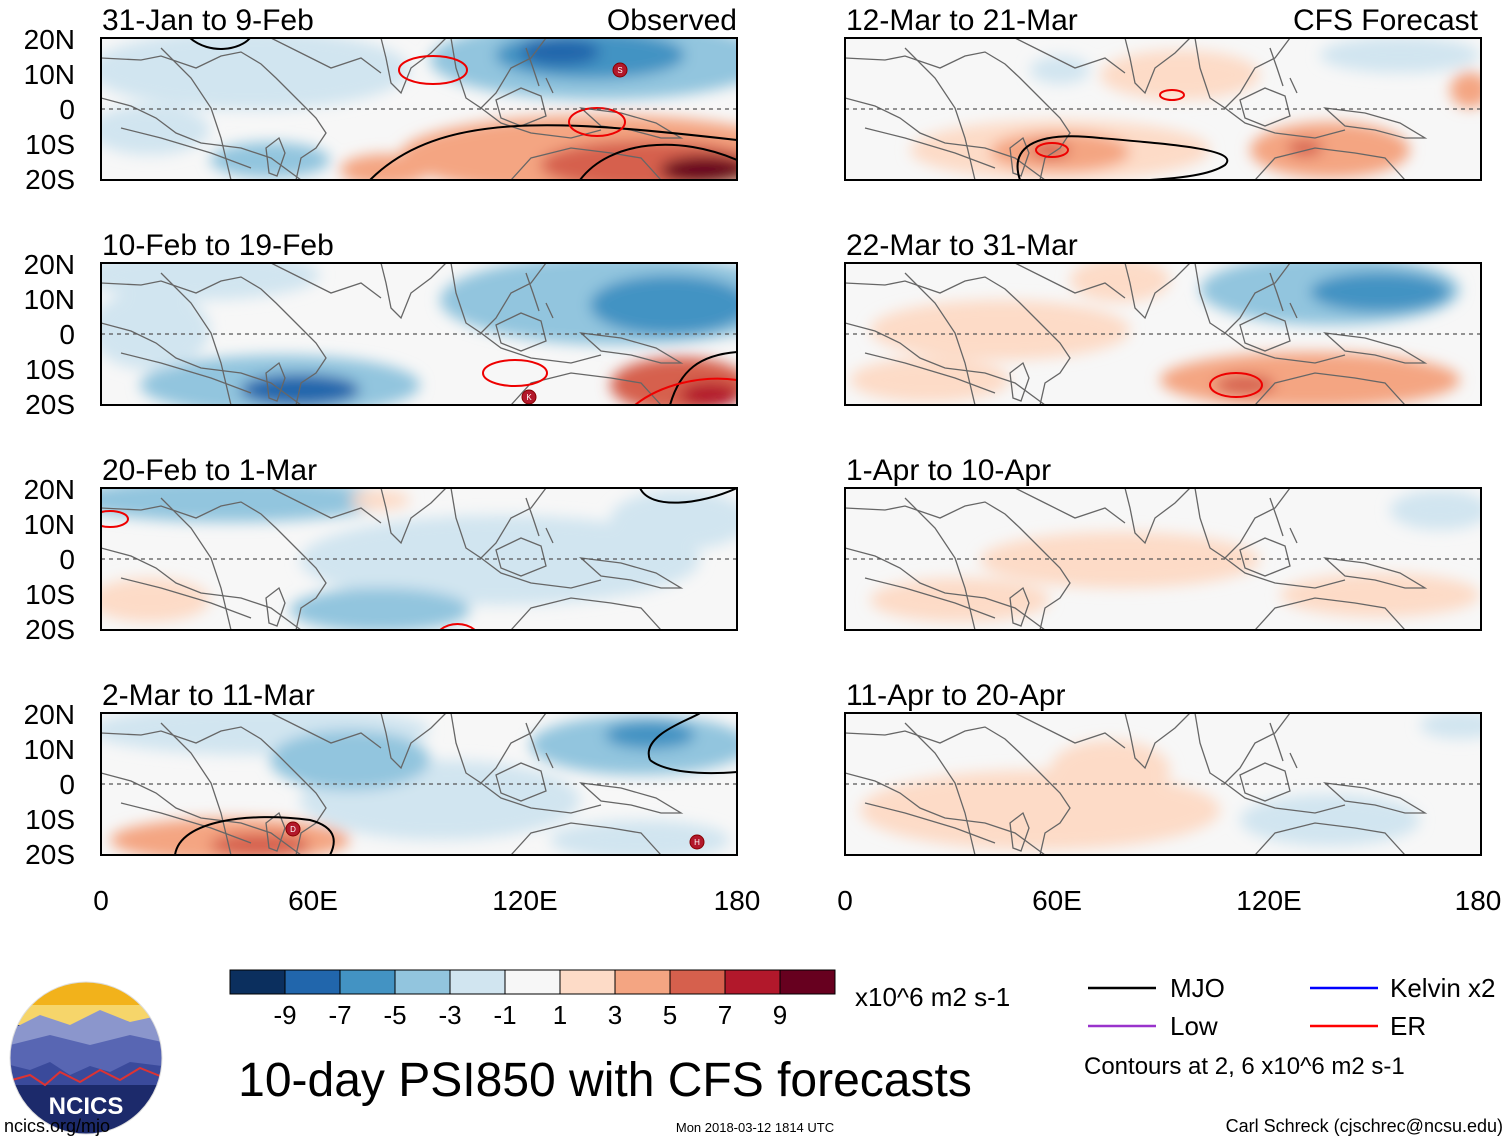 Image resolution: width=1510 pixels, height=1142 pixels. I want to click on panel-period-label: 1-Apr to 10-Apr, so click(948, 470).